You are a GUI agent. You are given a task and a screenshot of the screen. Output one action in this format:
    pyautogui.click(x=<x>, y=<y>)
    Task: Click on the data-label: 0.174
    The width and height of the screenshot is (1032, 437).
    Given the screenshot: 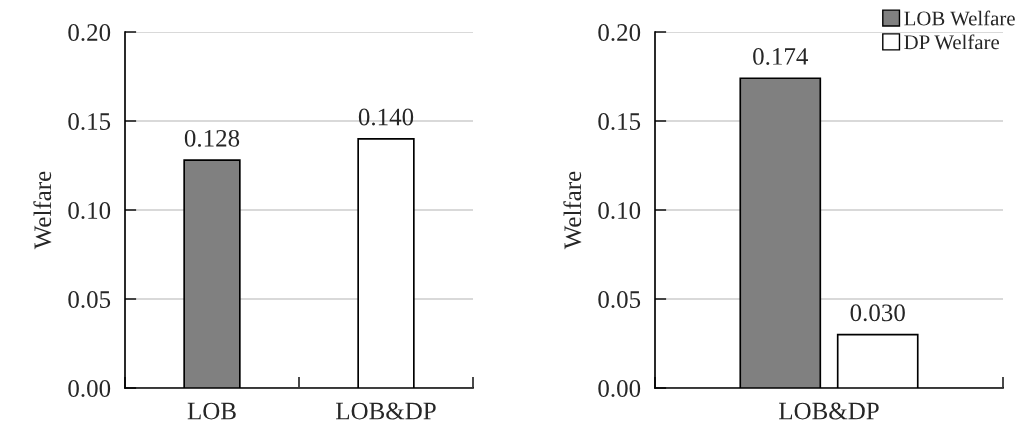 What is the action you would take?
    pyautogui.click(x=781, y=56)
    